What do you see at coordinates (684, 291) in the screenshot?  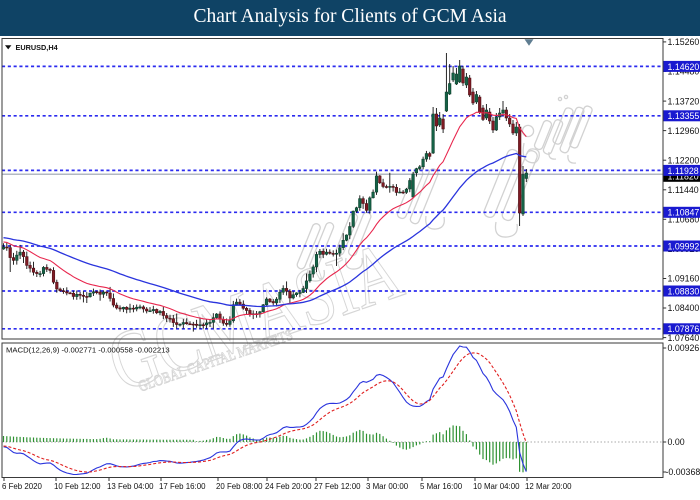 I see `svg-text: 1.08830` at bounding box center [684, 291].